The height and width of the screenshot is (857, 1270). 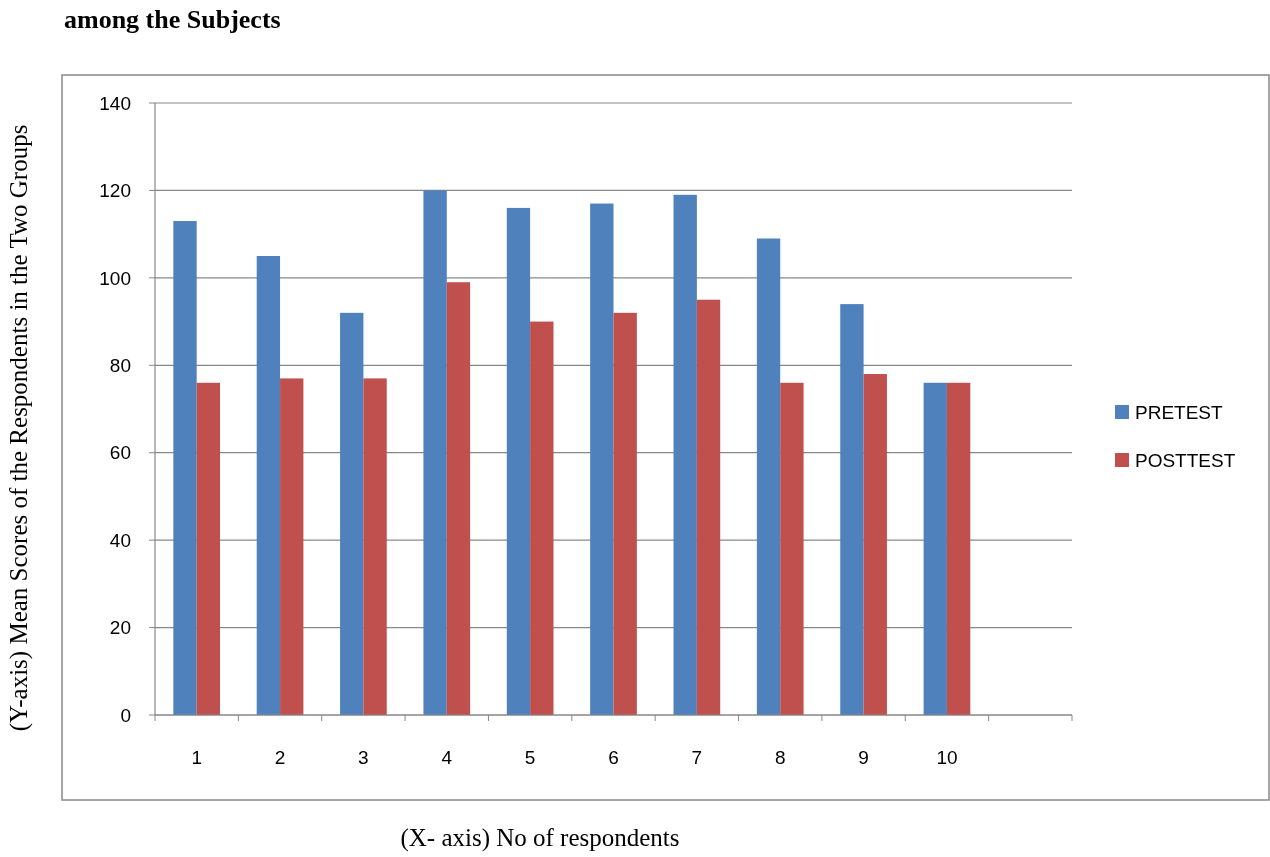 I want to click on x-axis-title: (X- axis) No of respondents, so click(x=540, y=838).